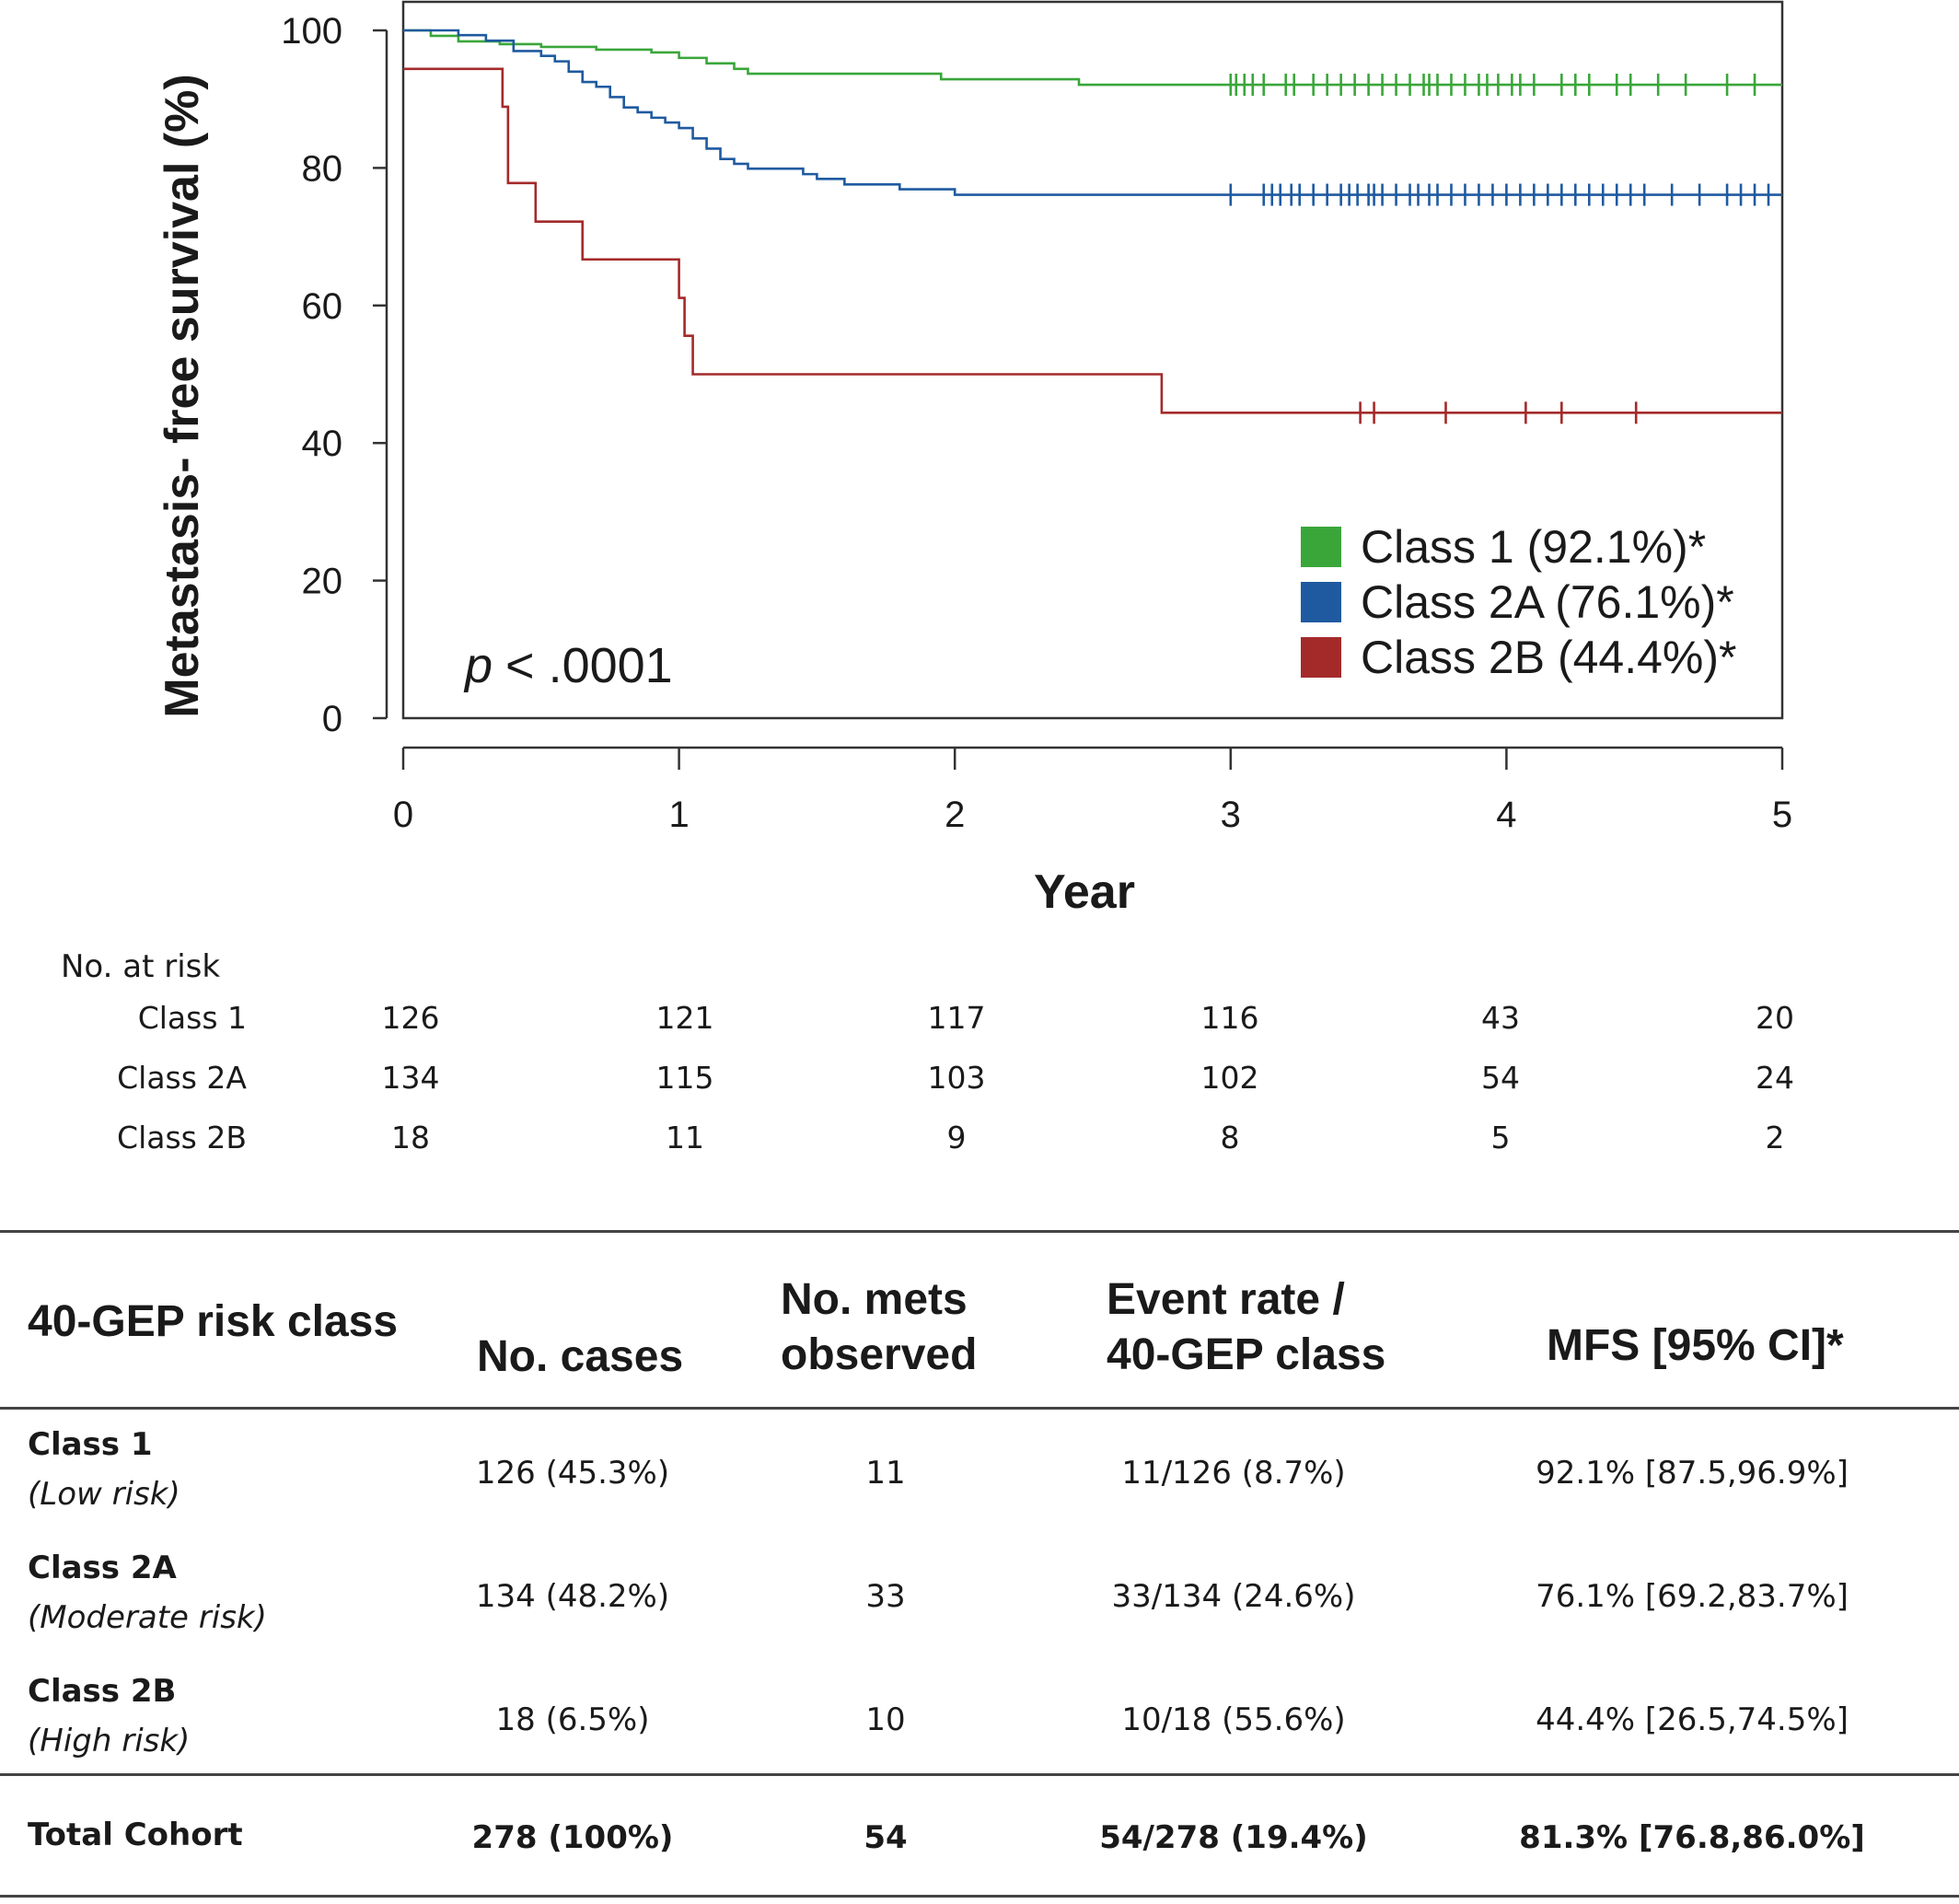 The image size is (1959, 1904). Describe the element at coordinates (979, 1231) in the screenshot. I see `table-top-rule` at that location.